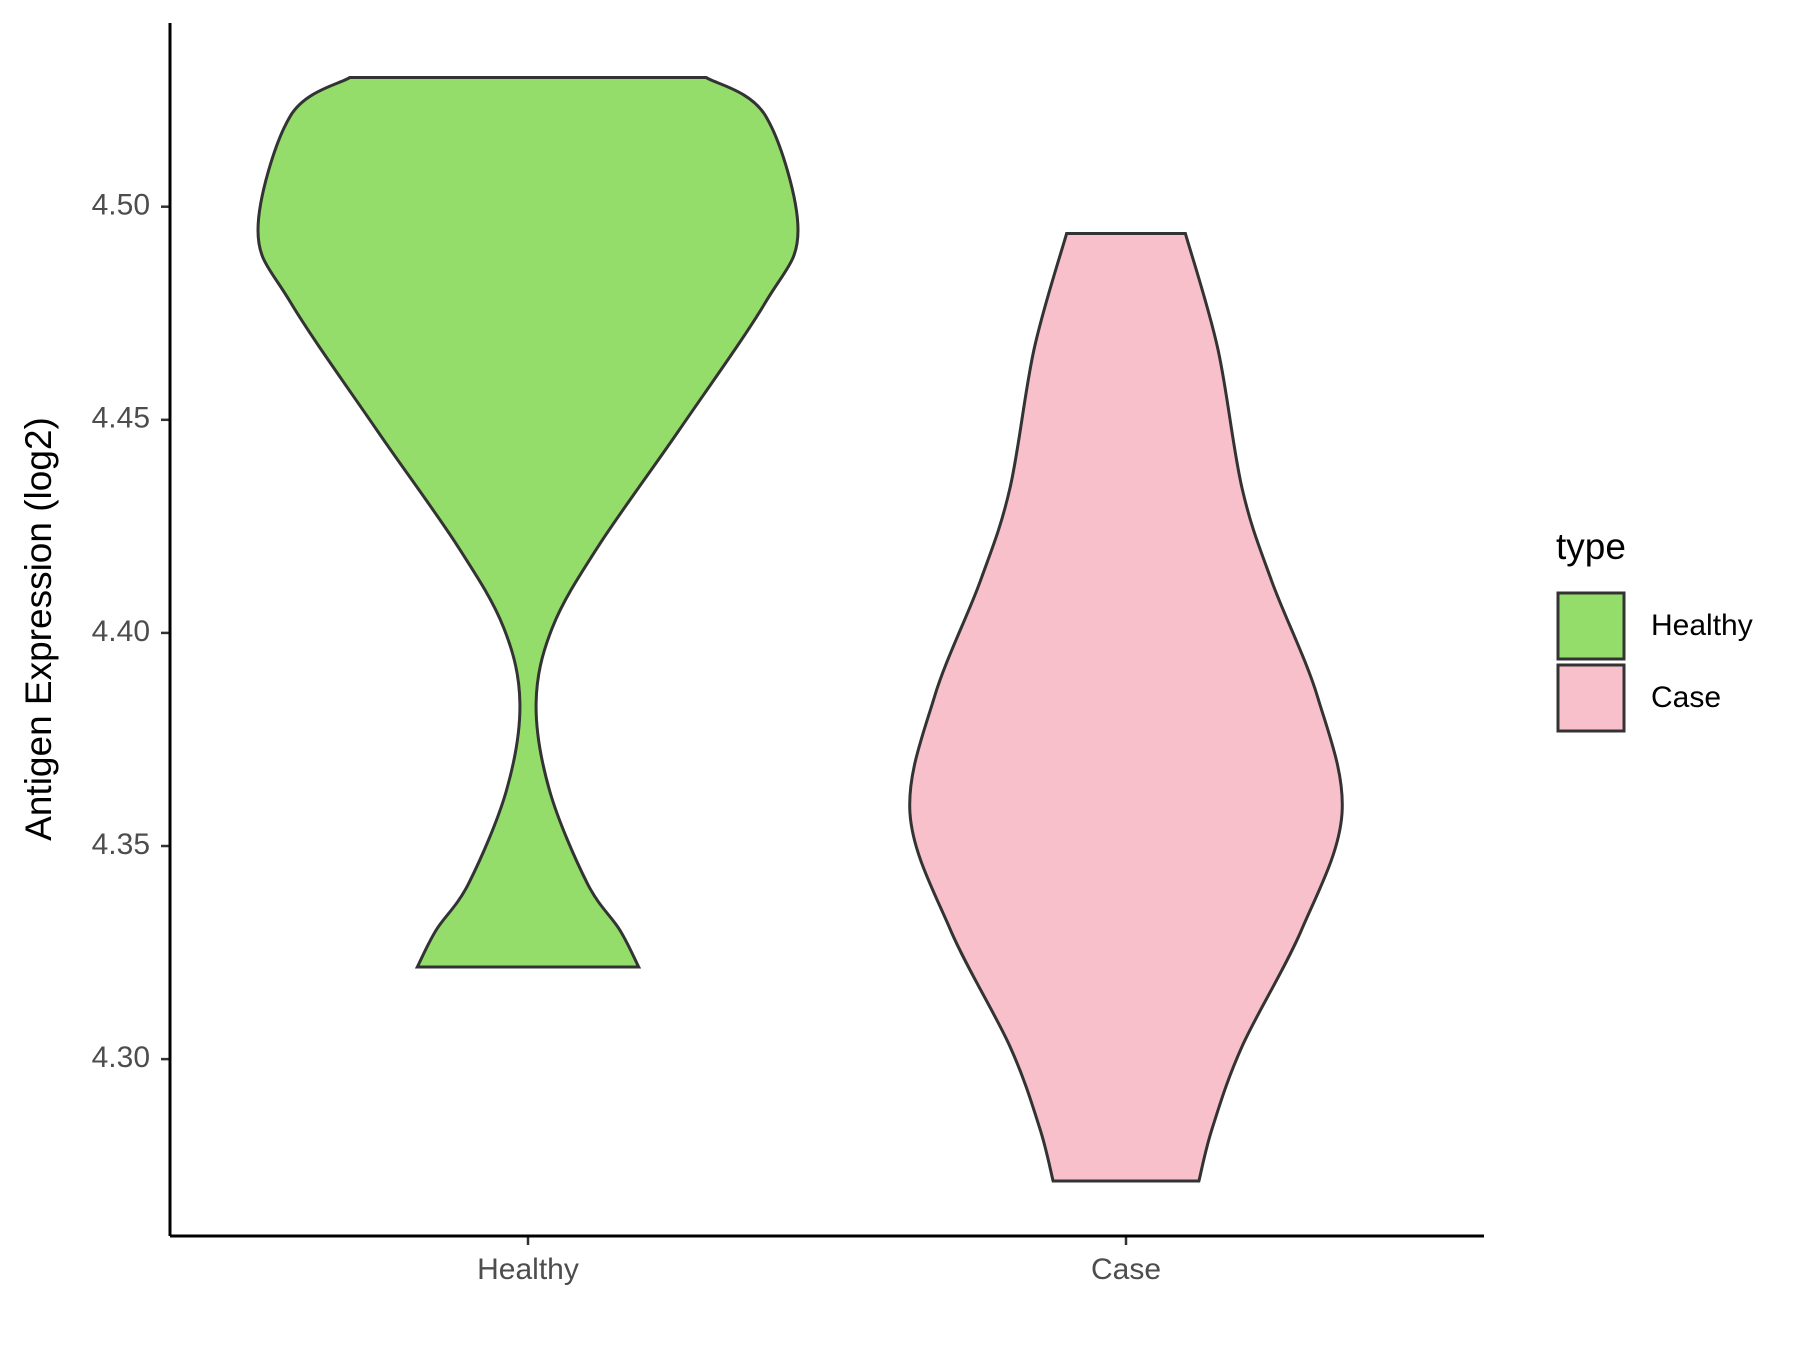 Image resolution: width=1800 pixels, height=1355 pixels. I want to click on y-axis-label: Antigen Expression (log2), so click(38, 629).